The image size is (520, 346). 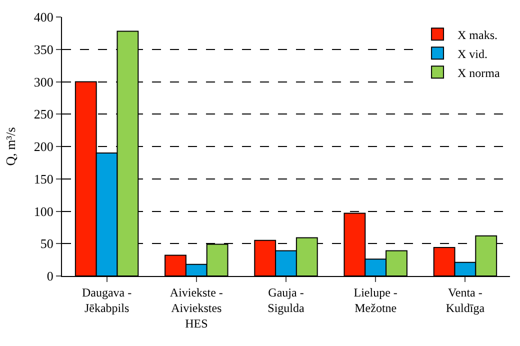 What do you see at coordinates (44, 17) in the screenshot?
I see `y-tick-label: 400` at bounding box center [44, 17].